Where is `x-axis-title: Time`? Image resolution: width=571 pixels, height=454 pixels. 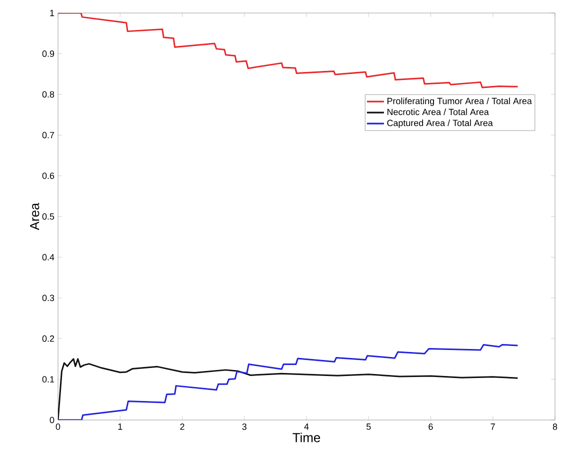
x-axis-title: Time is located at coordinates (306, 437).